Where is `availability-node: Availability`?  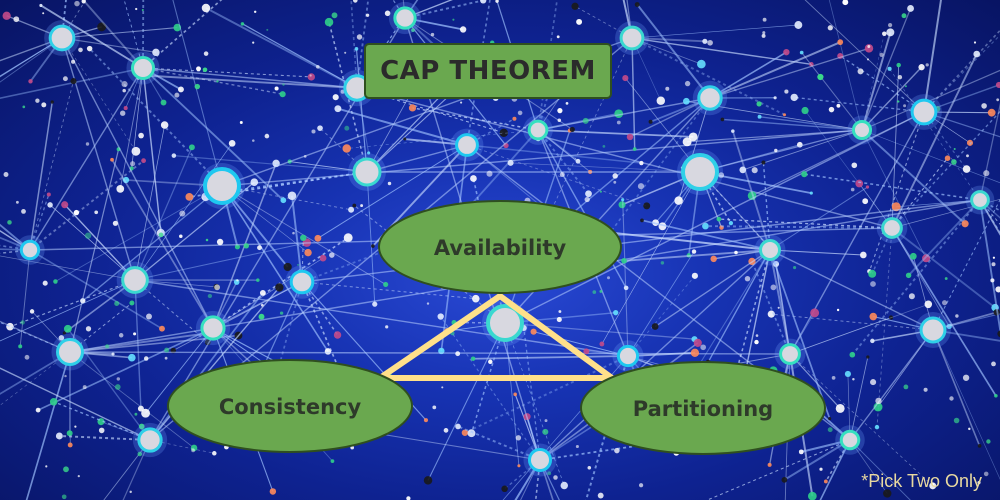 availability-node: Availability is located at coordinates (500, 247).